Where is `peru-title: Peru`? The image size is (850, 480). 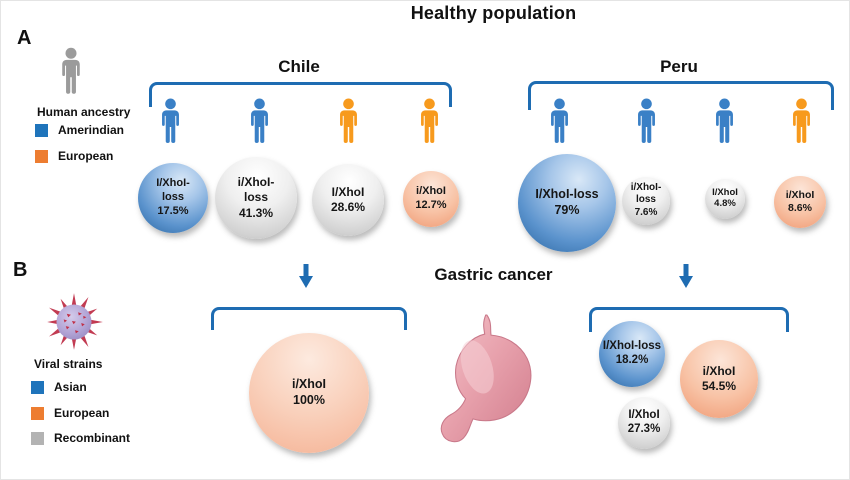 peru-title: Peru is located at coordinates (679, 66).